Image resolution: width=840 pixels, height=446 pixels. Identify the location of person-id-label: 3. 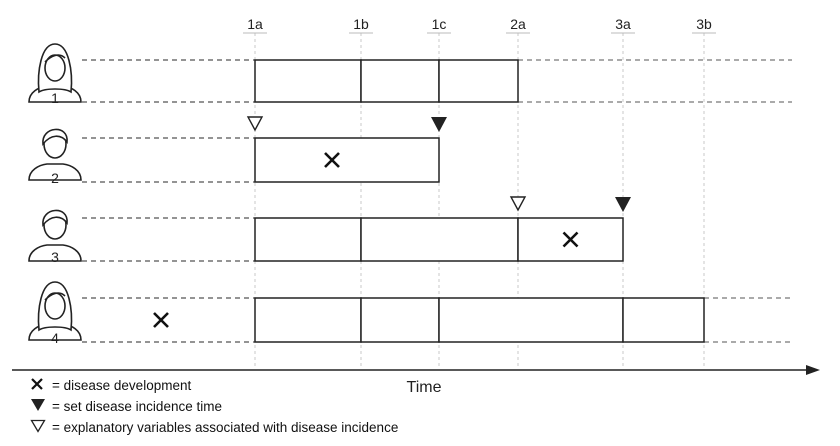
(55, 257).